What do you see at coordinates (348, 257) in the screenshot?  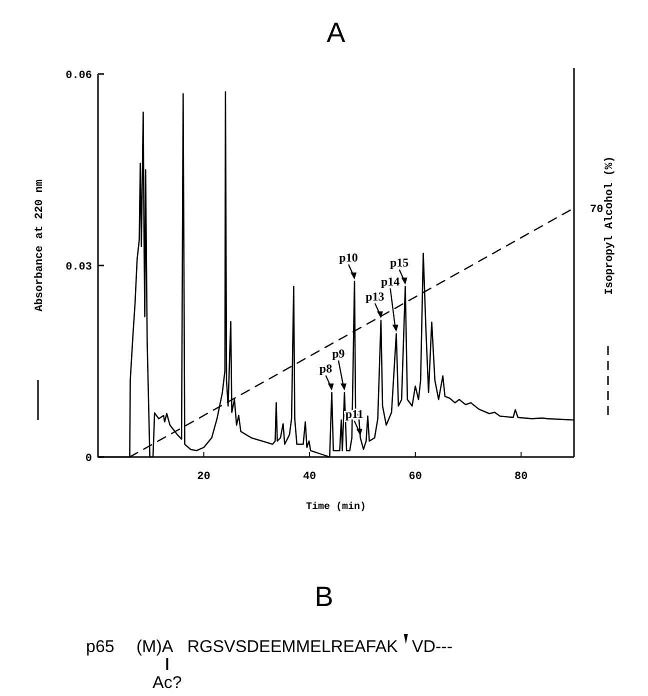 I see `annotation: p10` at bounding box center [348, 257].